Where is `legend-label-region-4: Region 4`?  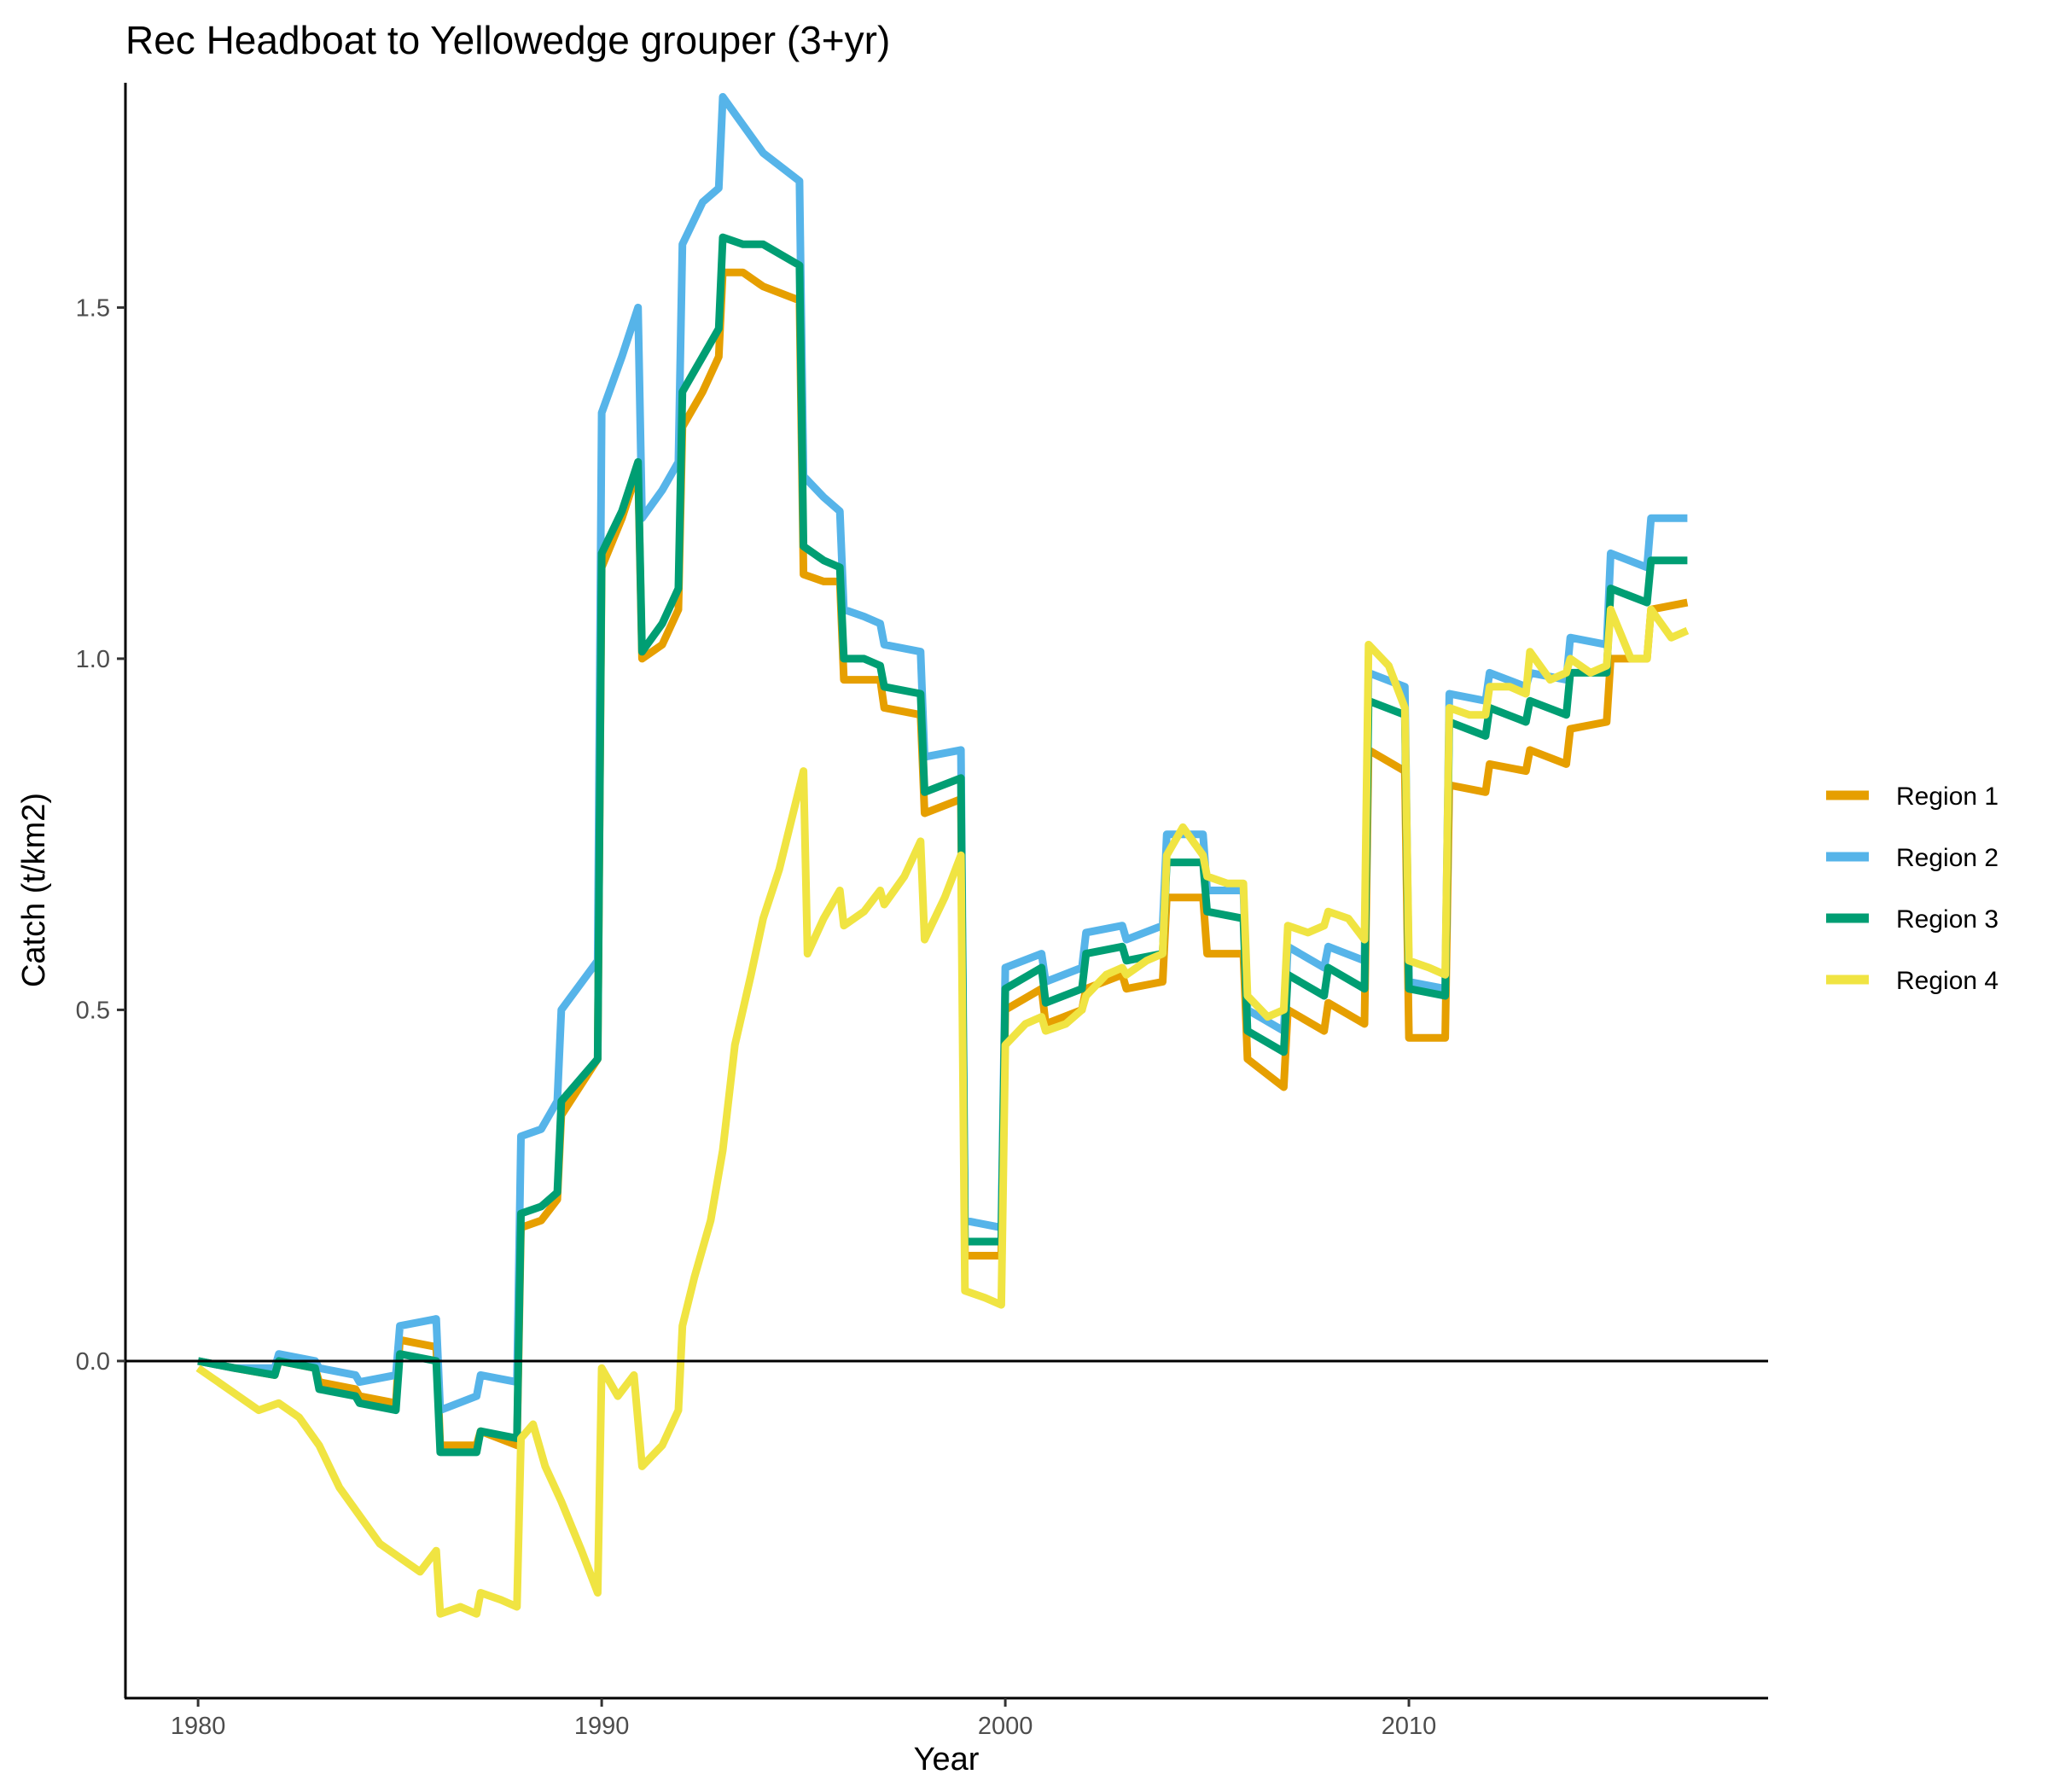
legend-label-region-4: Region 4 is located at coordinates (1948, 981).